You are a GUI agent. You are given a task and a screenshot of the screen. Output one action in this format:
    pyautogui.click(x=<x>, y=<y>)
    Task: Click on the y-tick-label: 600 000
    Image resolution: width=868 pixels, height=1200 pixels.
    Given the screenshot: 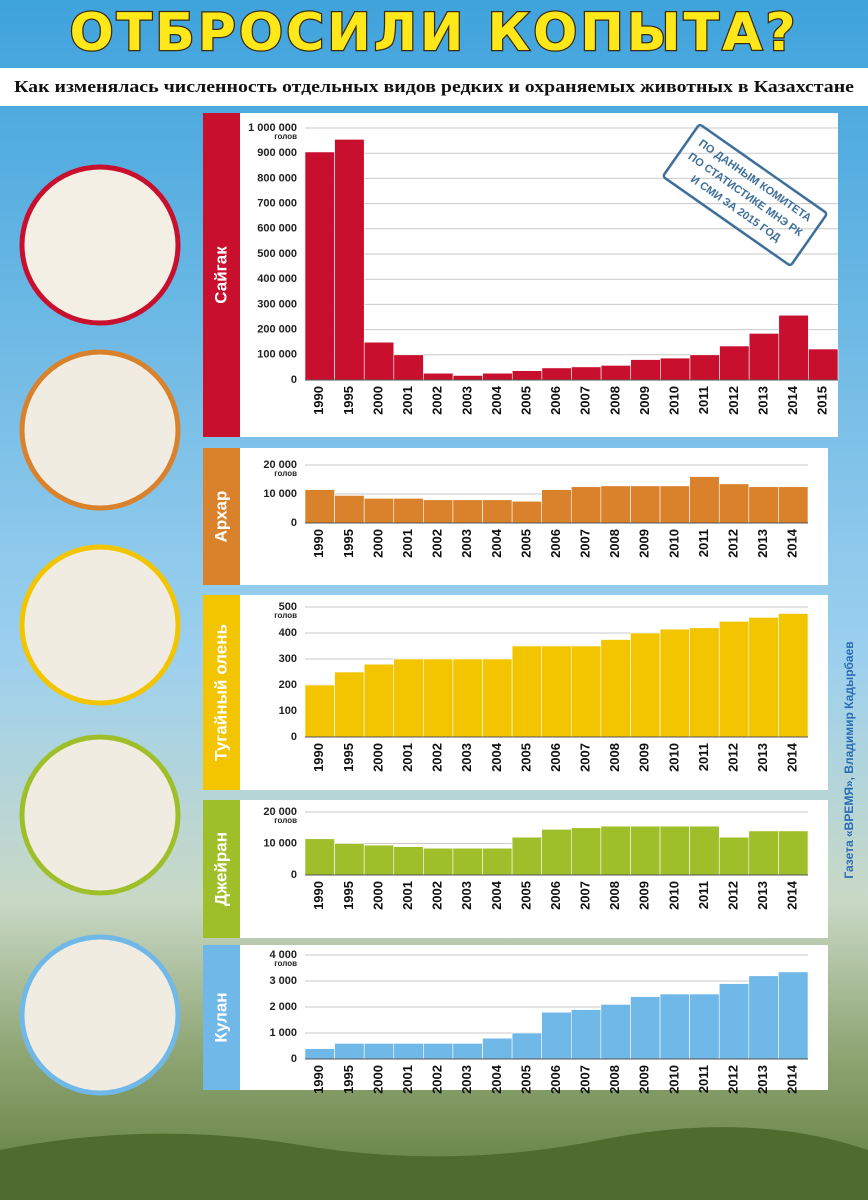 What is the action you would take?
    pyautogui.click(x=277, y=229)
    